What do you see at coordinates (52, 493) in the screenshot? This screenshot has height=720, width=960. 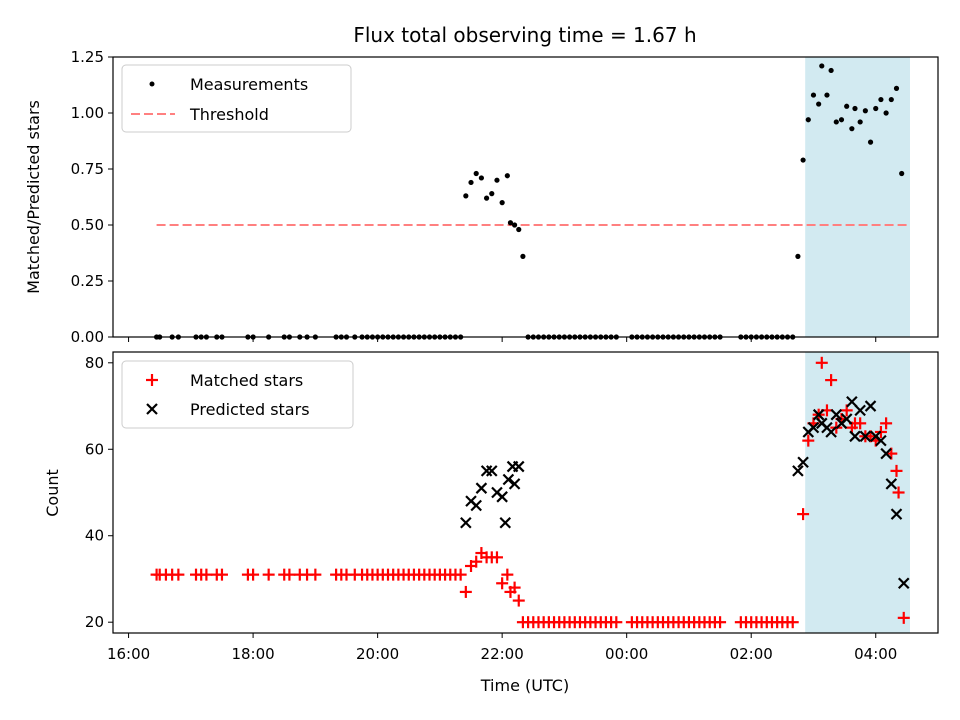 I see `bottom-y-axis-label: Count` at bounding box center [52, 493].